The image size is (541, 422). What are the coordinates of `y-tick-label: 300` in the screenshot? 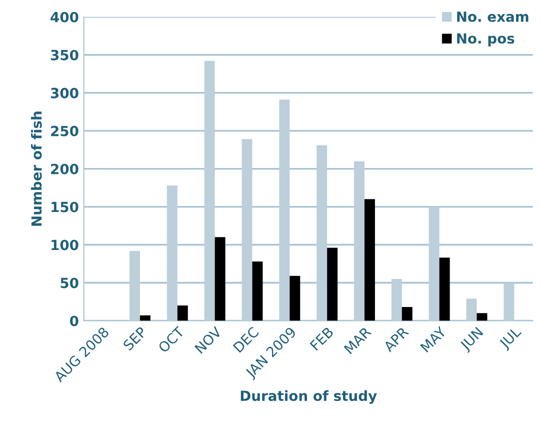 It's located at (64, 93).